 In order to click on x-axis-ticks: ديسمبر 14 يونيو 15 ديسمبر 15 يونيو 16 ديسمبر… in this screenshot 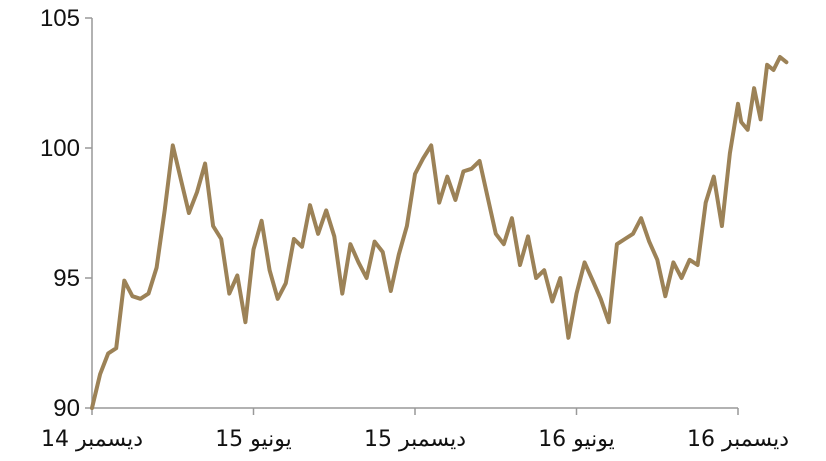, I will do `click(415, 430)`.